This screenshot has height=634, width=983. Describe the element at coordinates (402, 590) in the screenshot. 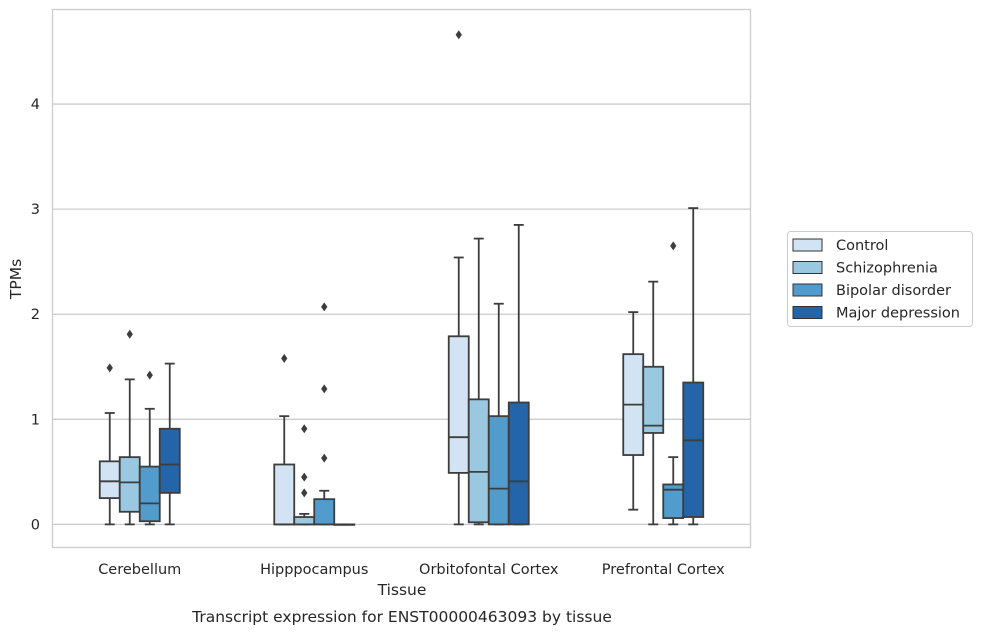

I see `x-axis-label: Tissue` at that location.